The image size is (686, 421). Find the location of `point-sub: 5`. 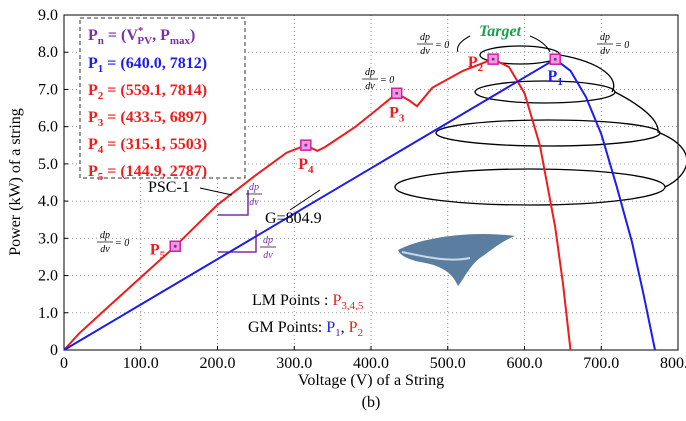

point-sub: 5 is located at coordinates (163, 255).